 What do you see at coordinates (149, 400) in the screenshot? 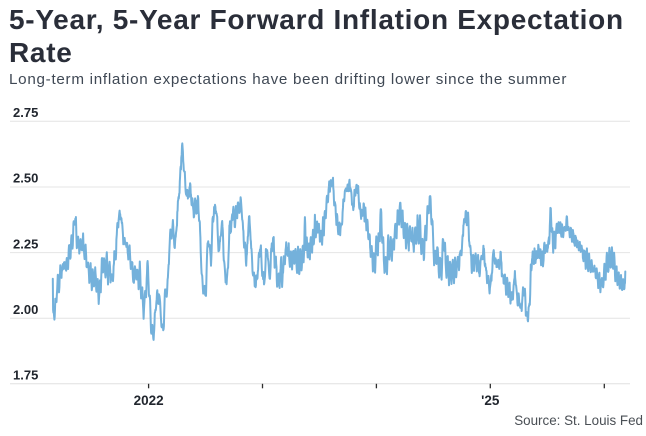
I see `svg-text: 2022` at bounding box center [149, 400].